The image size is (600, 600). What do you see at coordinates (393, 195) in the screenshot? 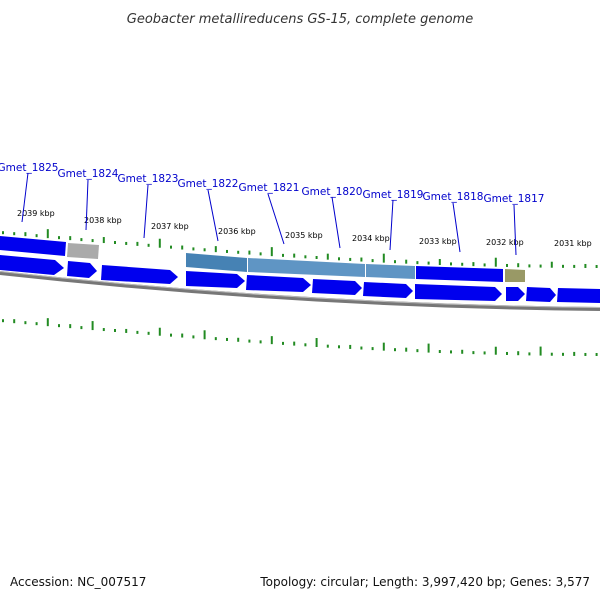
I see `gene-label-gmet-1819: Gmet_1819` at bounding box center [393, 195].